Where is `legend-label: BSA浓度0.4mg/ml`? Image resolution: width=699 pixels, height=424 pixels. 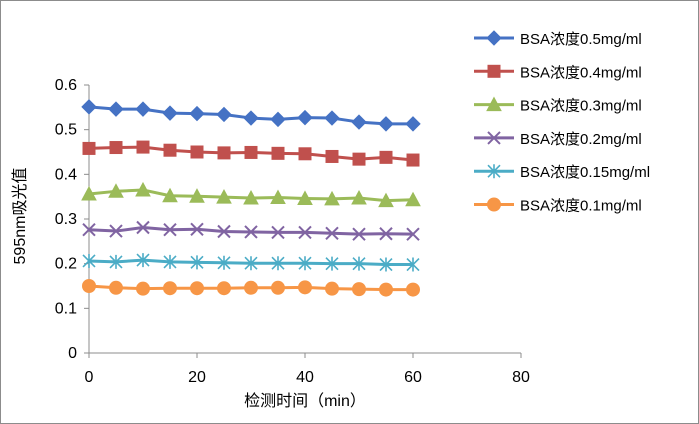
legend-label: BSA浓度0.4mg/ml is located at coordinates (581, 72).